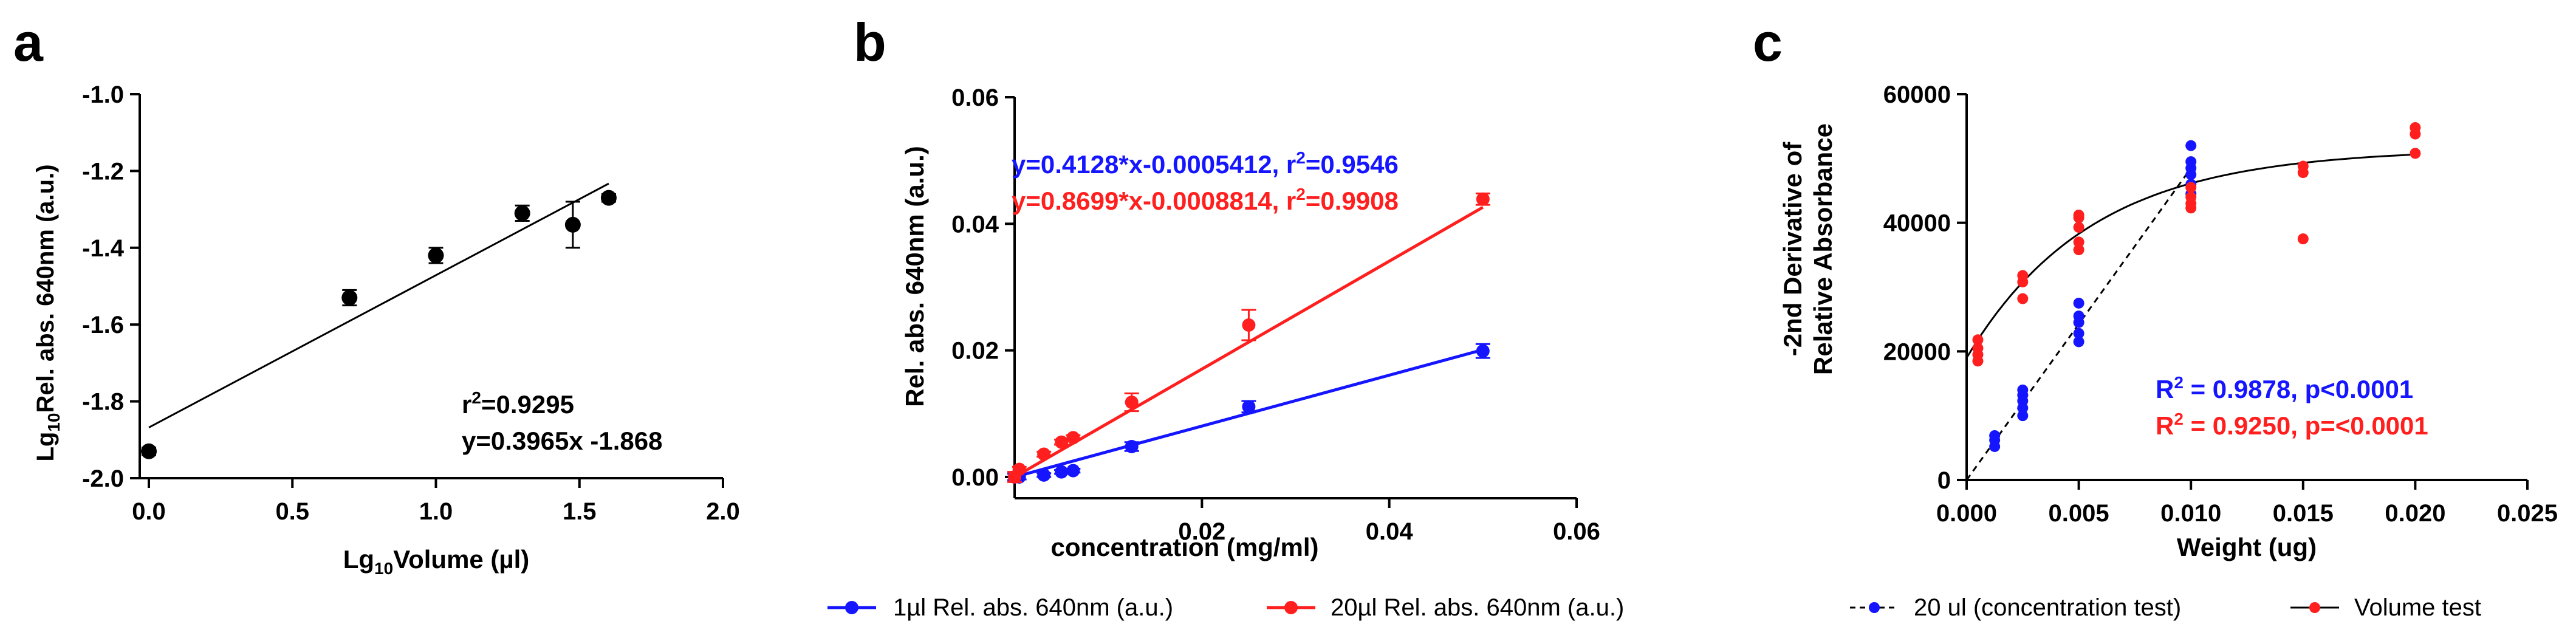  I want to click on panel-a-points, so click(379, 324).